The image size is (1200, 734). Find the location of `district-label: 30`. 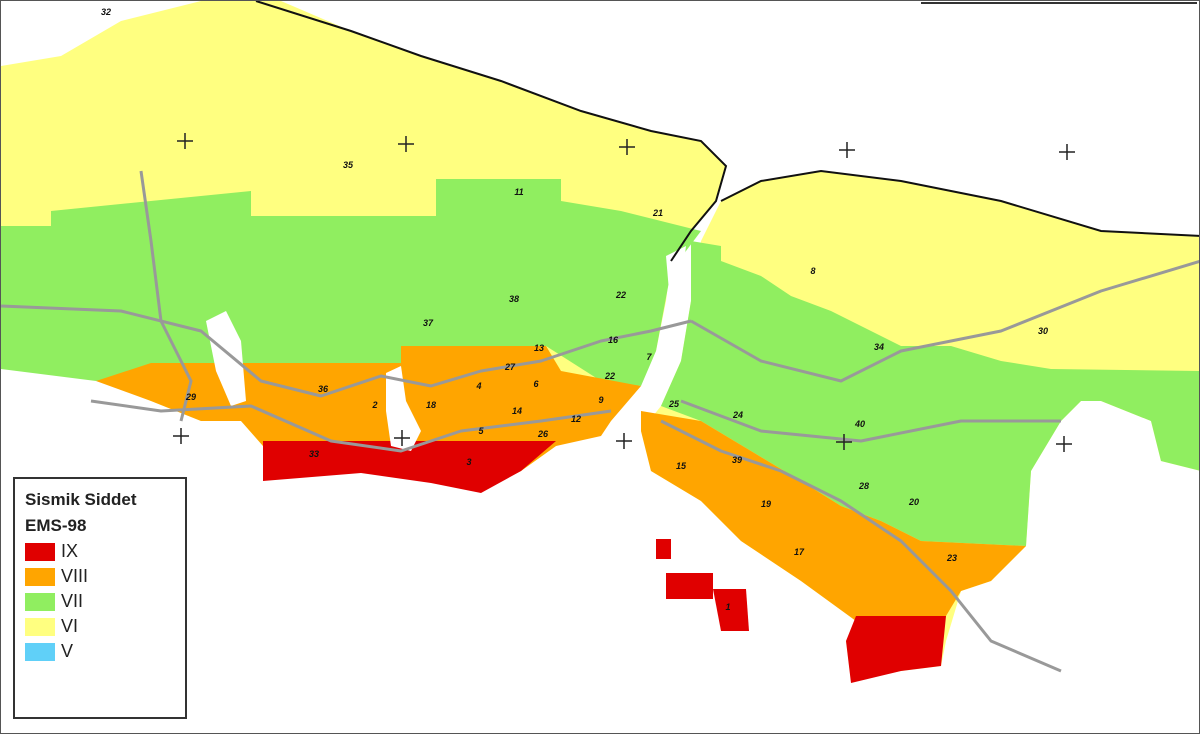

district-label: 30 is located at coordinates (1043, 331).